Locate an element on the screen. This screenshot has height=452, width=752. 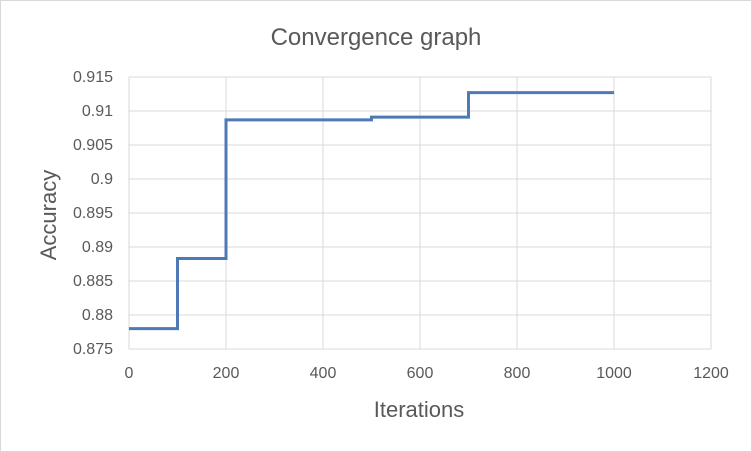
y-tick-label: 0.9 is located at coordinates (102, 179).